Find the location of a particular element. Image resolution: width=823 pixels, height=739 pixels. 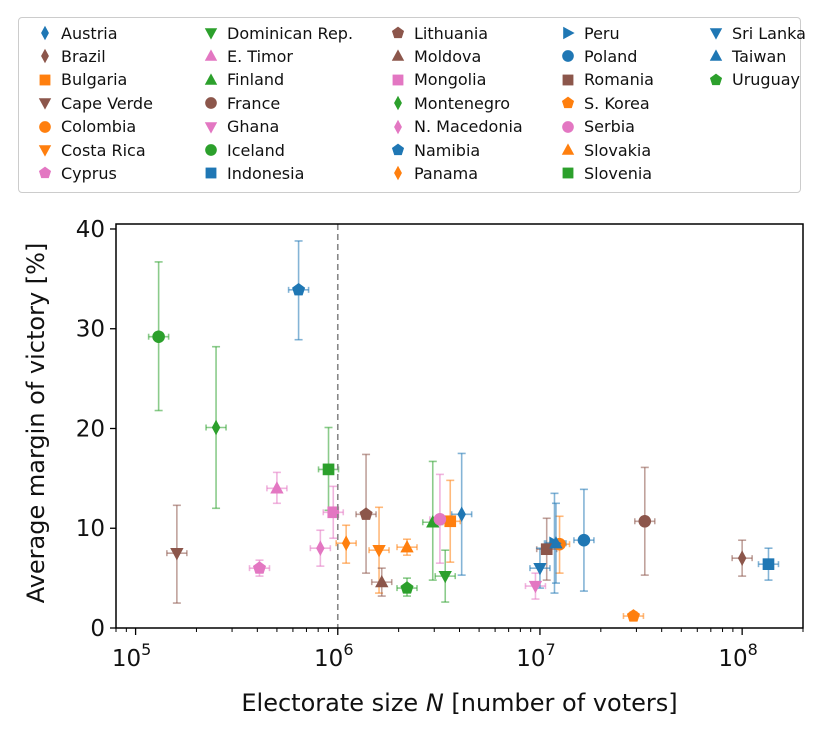

legend-label: Peru is located at coordinates (602, 33).